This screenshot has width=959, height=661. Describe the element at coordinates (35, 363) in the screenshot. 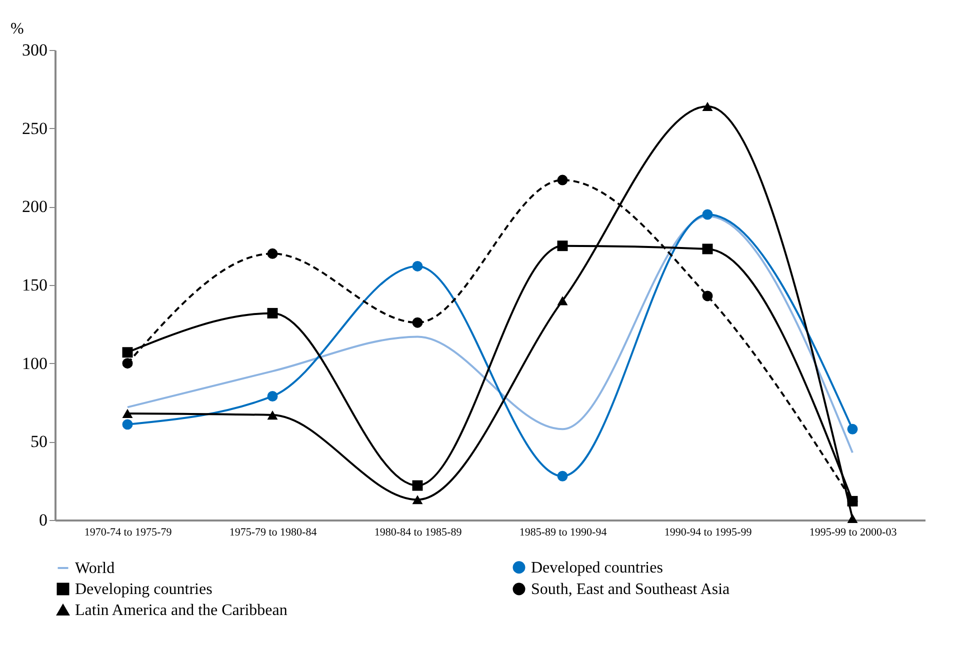

I see `y-tick-label: 100` at that location.